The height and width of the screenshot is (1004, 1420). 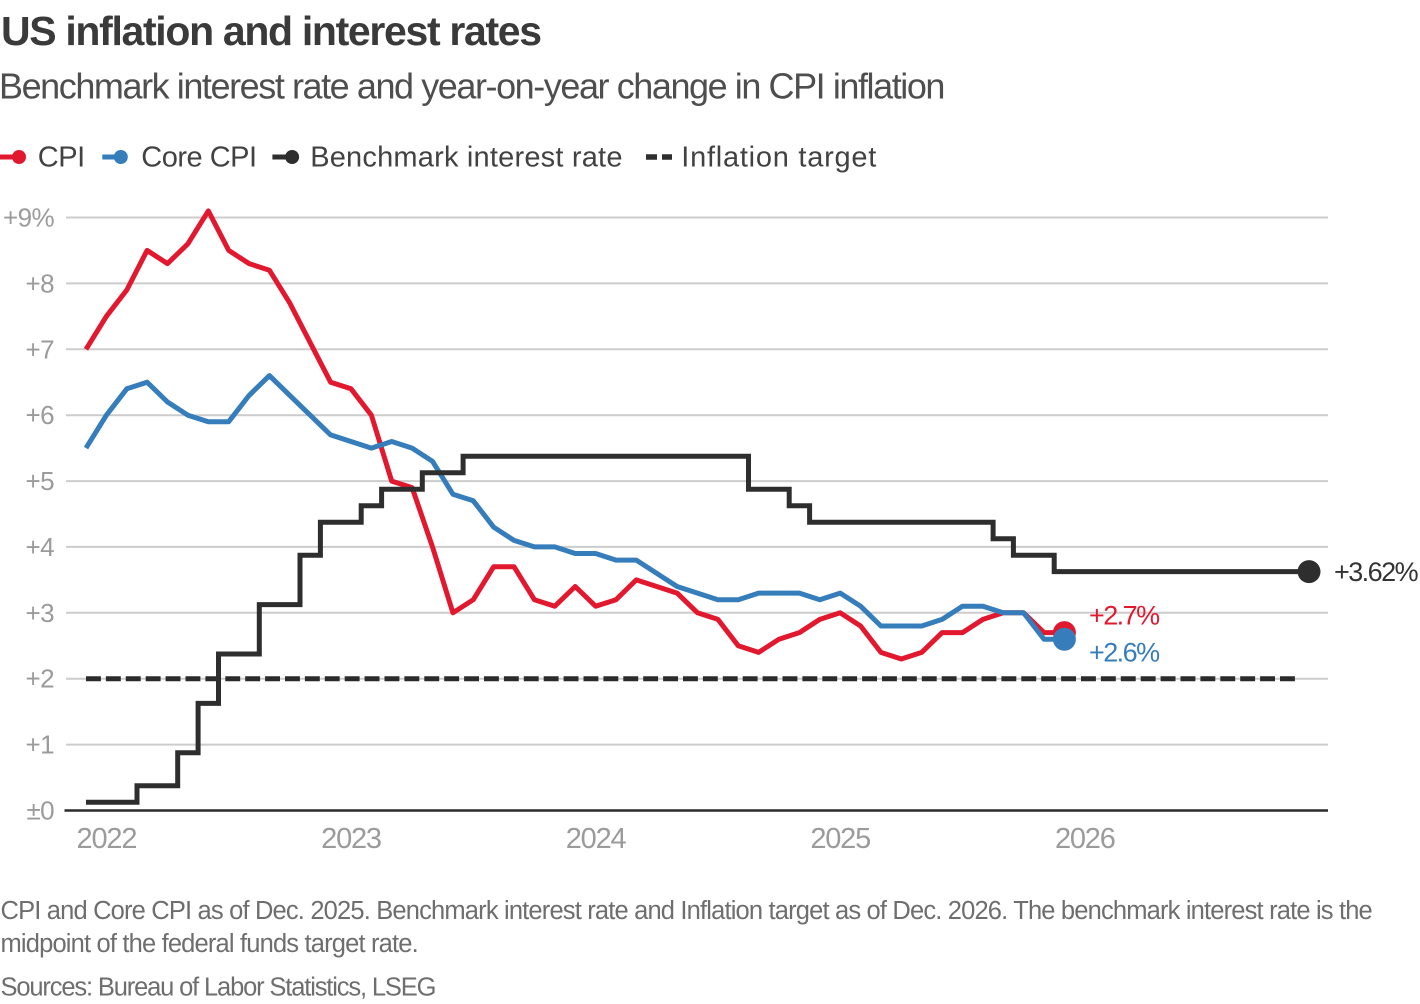 What do you see at coordinates (28, 218) in the screenshot?
I see `svg-text: +9%` at bounding box center [28, 218].